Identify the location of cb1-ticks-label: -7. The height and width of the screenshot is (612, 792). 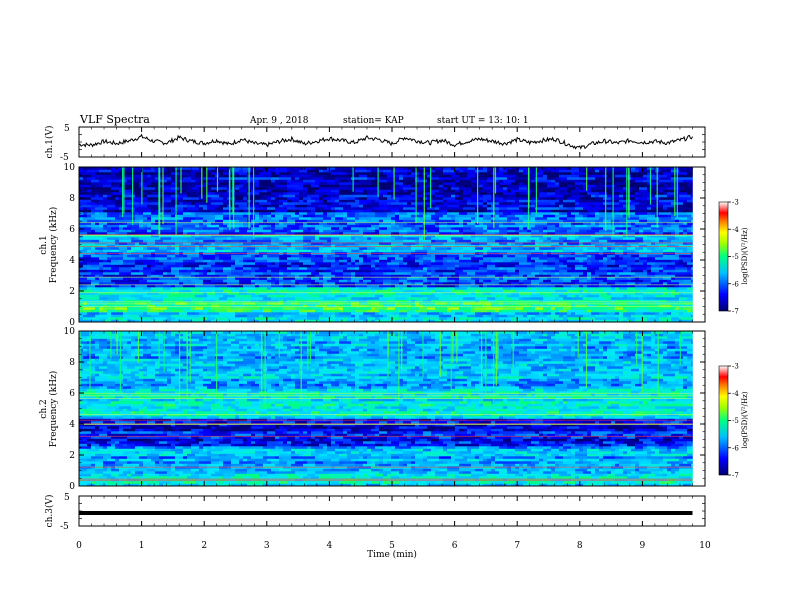
(735, 312).